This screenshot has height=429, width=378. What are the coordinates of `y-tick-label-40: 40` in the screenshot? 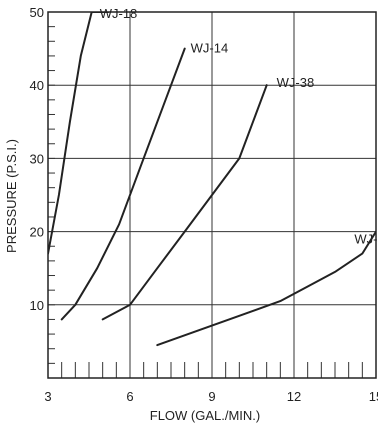 It's located at (37, 85).